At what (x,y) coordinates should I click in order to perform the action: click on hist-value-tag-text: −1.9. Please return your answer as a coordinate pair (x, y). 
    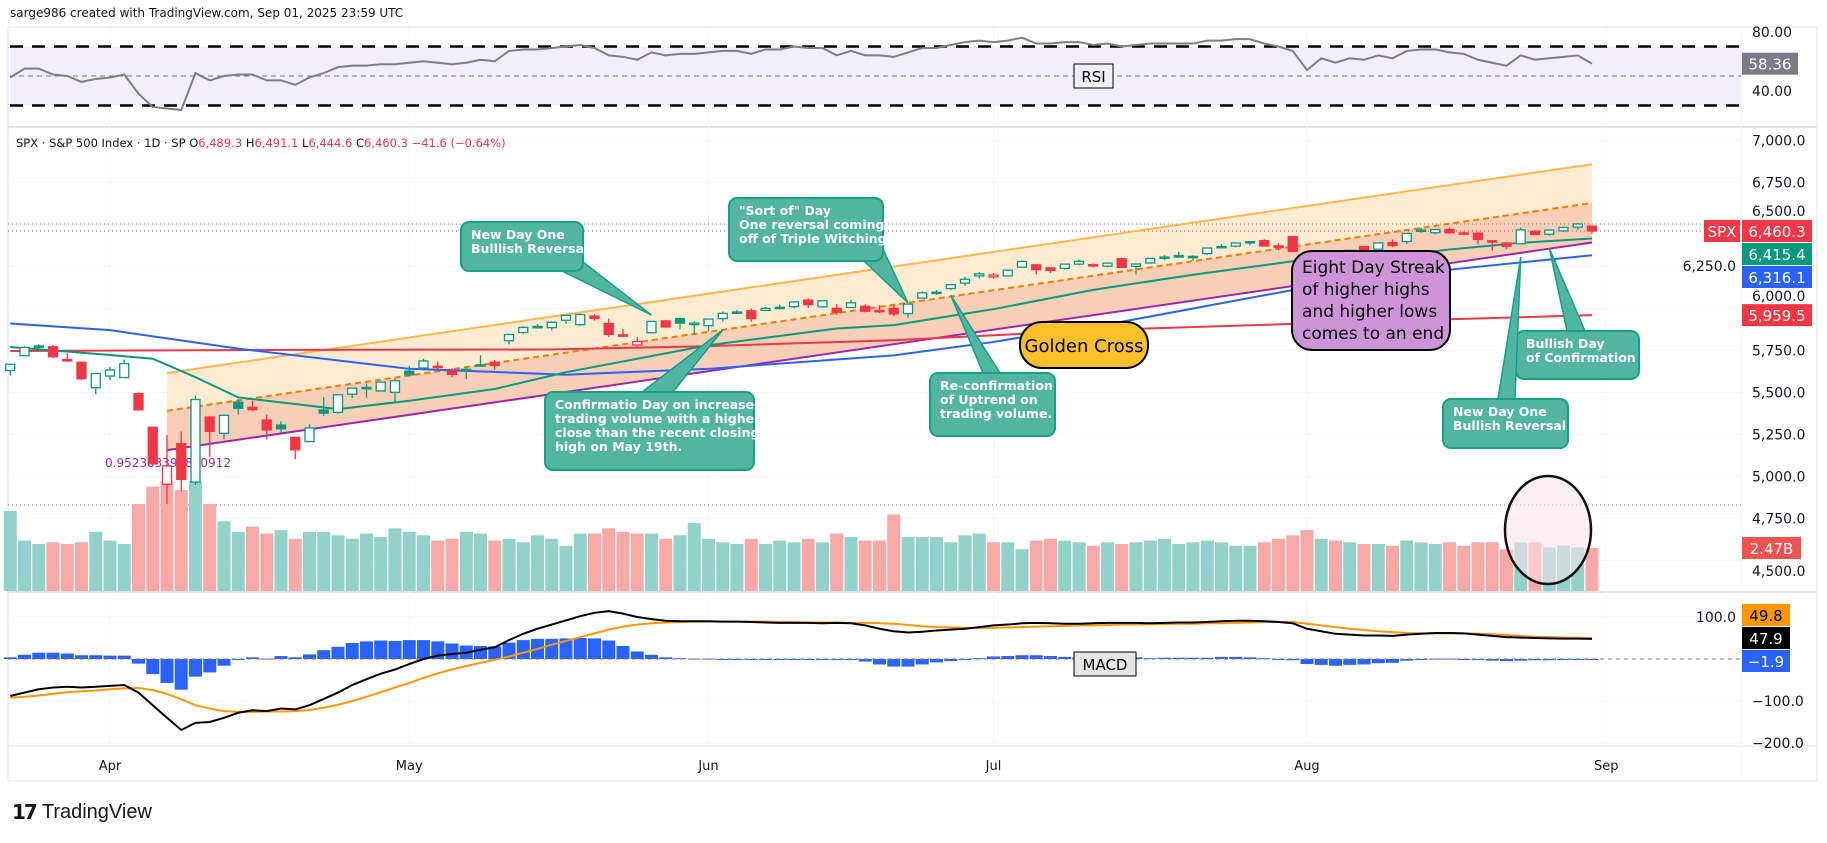
    Looking at the image, I should click on (1766, 662).